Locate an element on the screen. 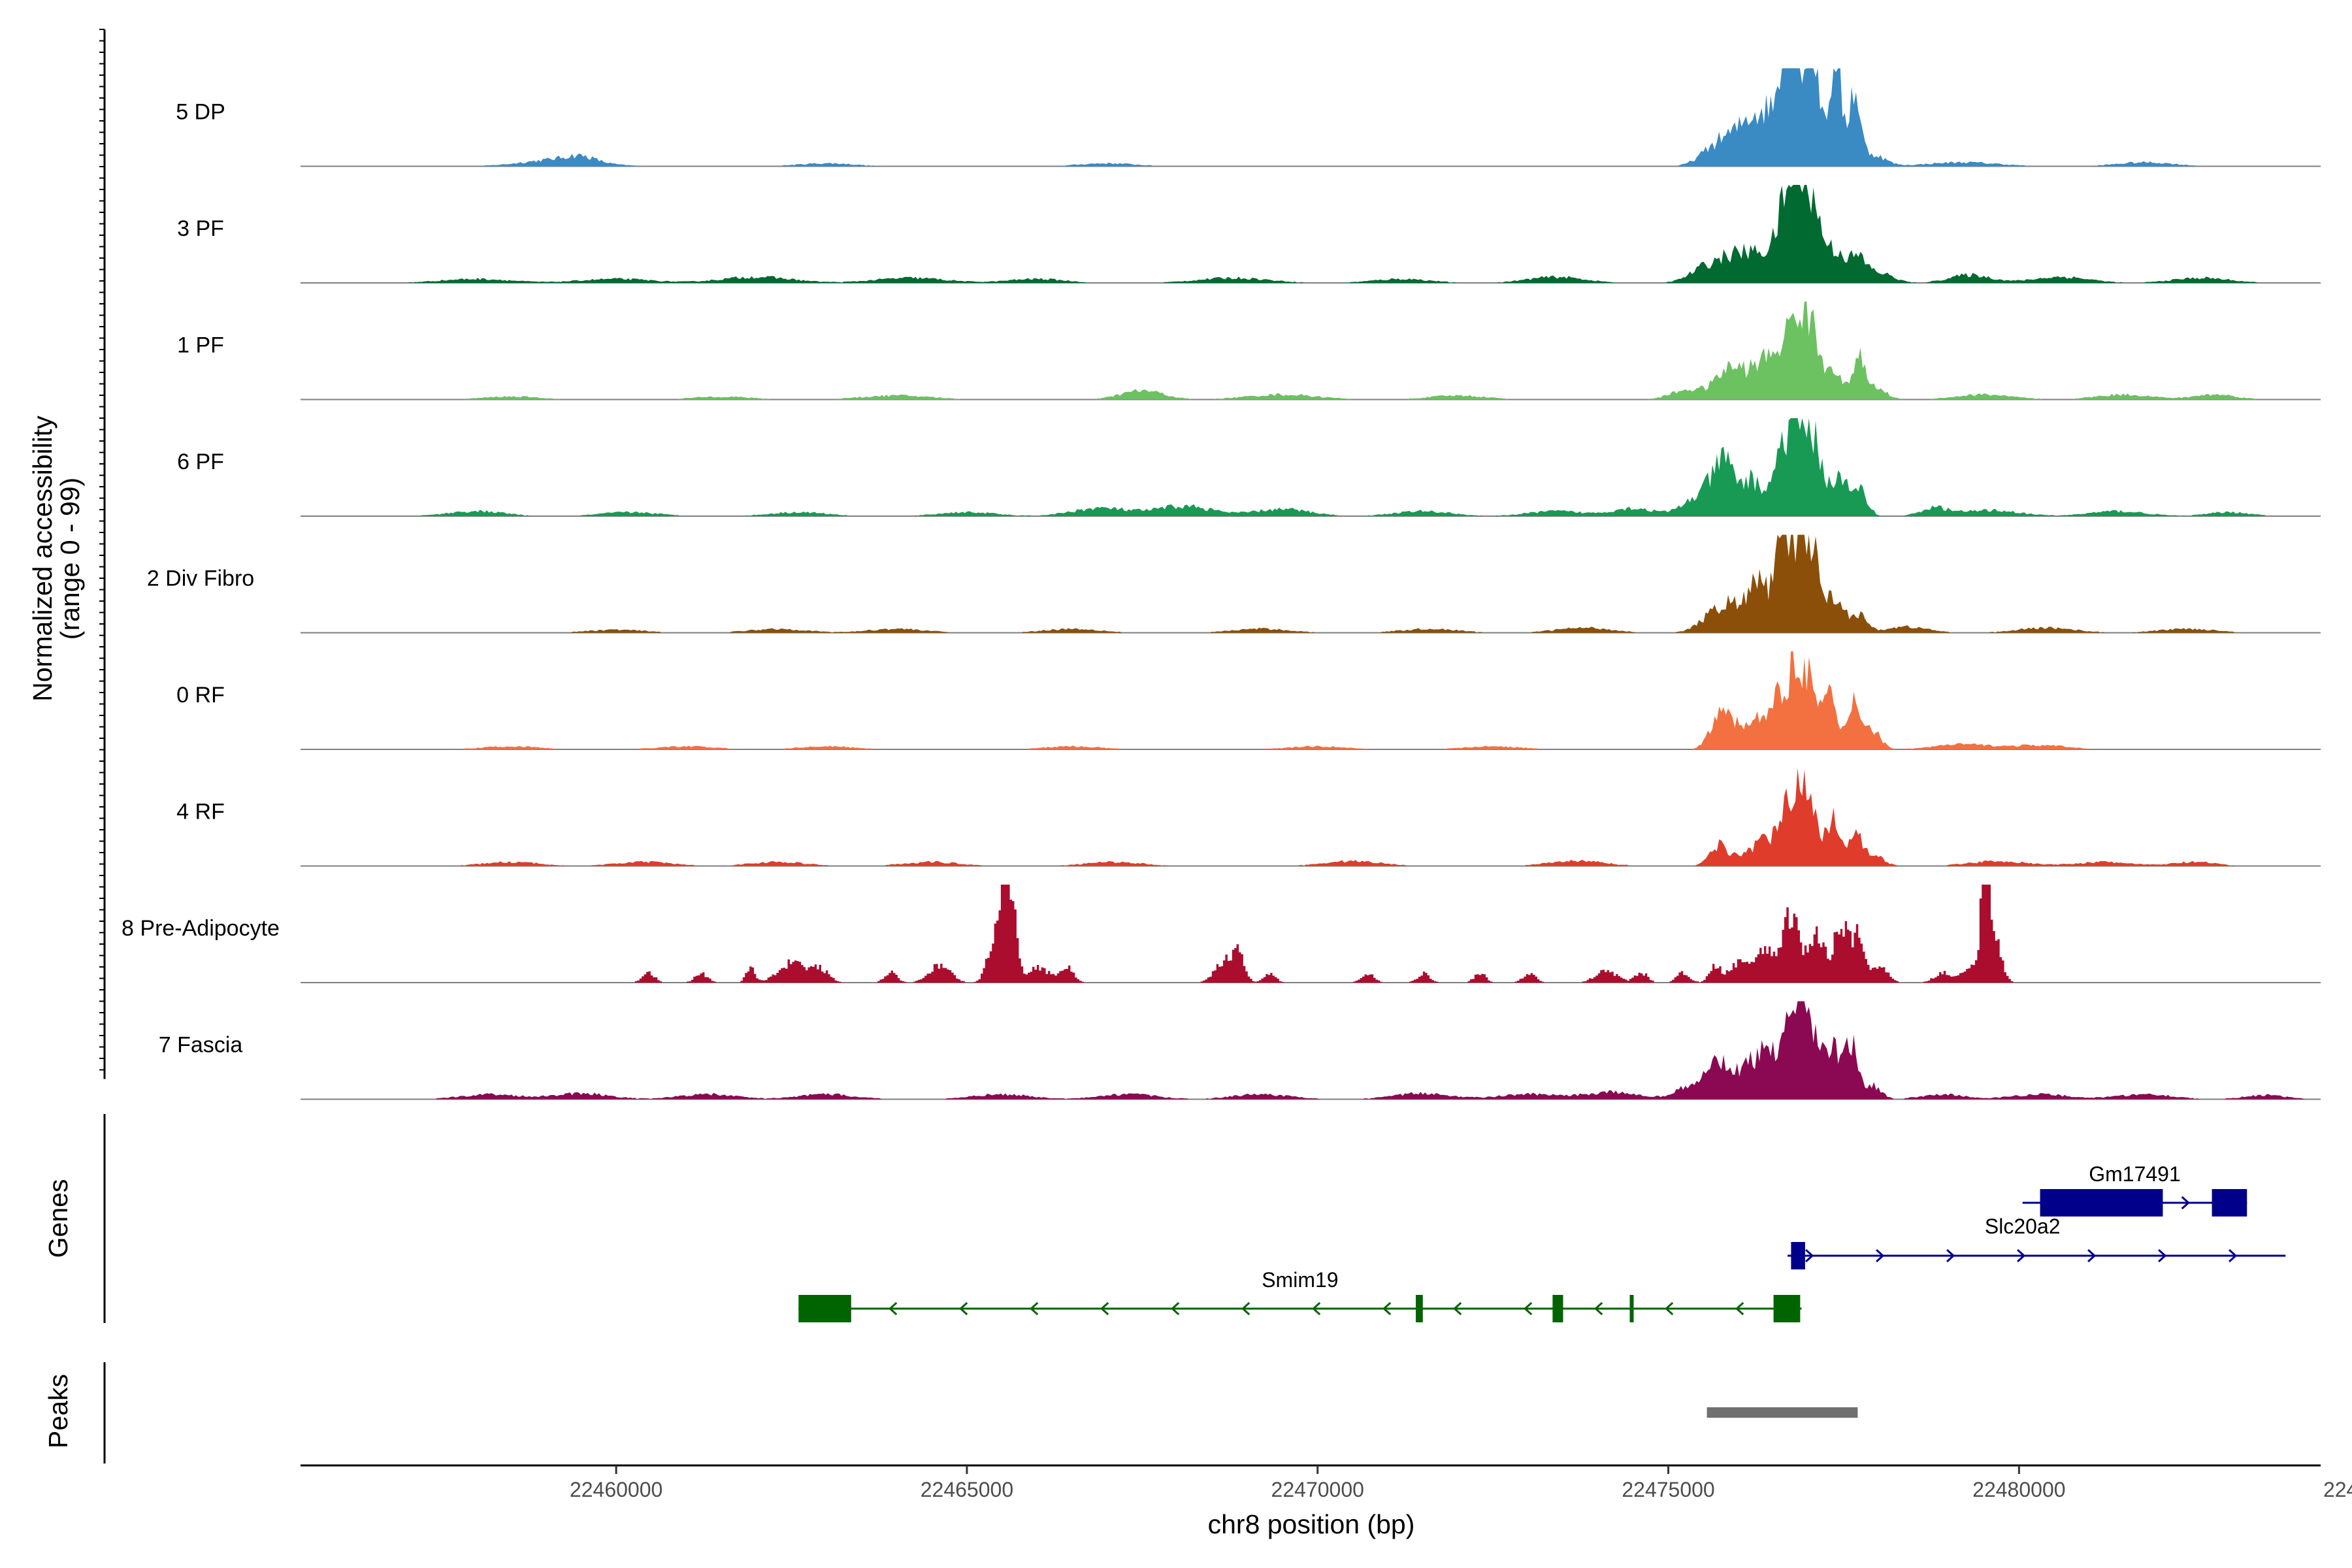 This screenshot has width=2352, height=1568. coverage-y-axis-range-label: (range 0 - 99) is located at coordinates (70, 559).